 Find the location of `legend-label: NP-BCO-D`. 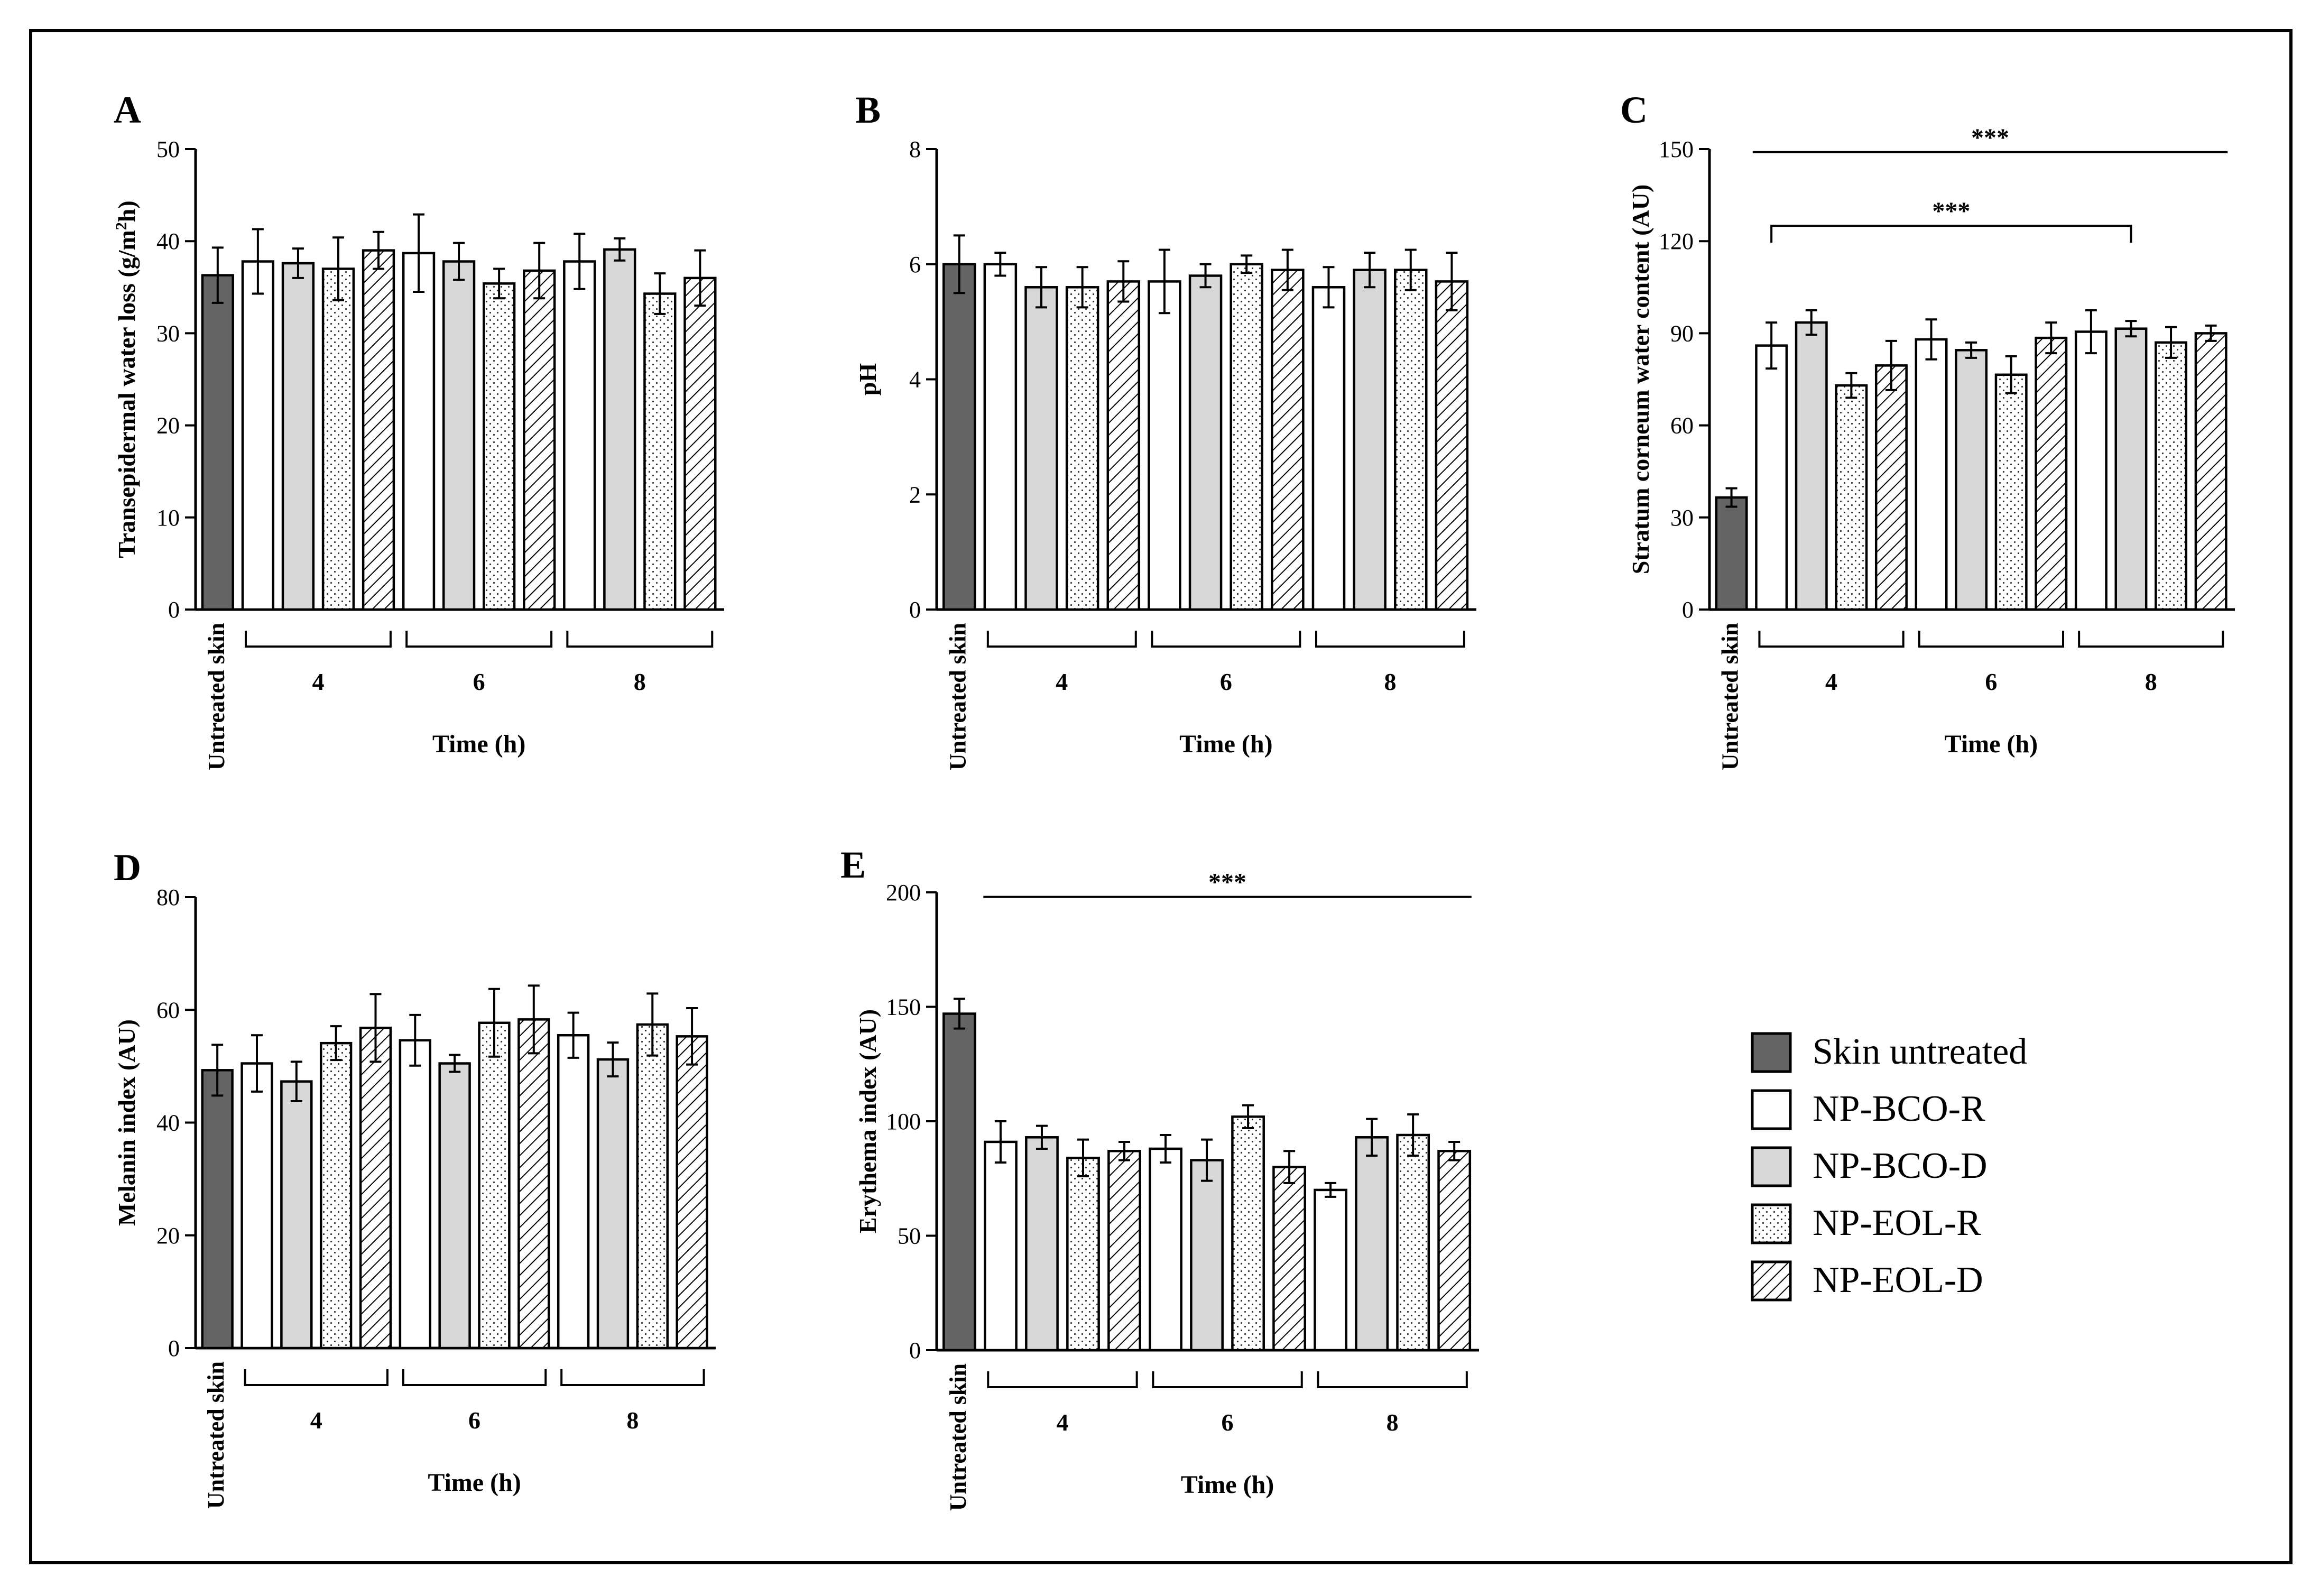

legend-label: NP-BCO-D is located at coordinates (1901, 1166).